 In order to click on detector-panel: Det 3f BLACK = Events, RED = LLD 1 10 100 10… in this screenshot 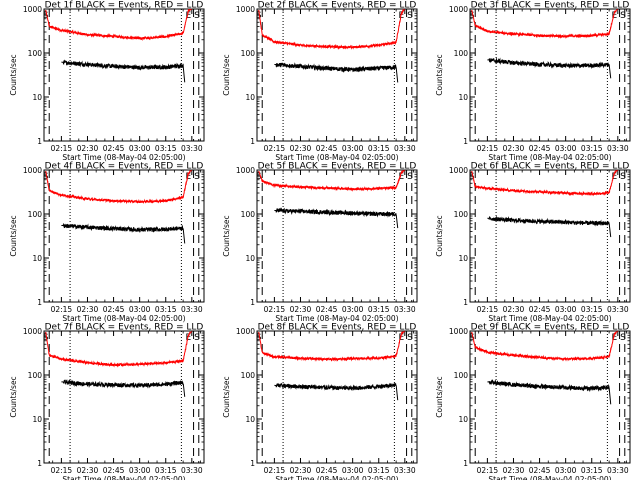, I will do `click(533, 81)`.